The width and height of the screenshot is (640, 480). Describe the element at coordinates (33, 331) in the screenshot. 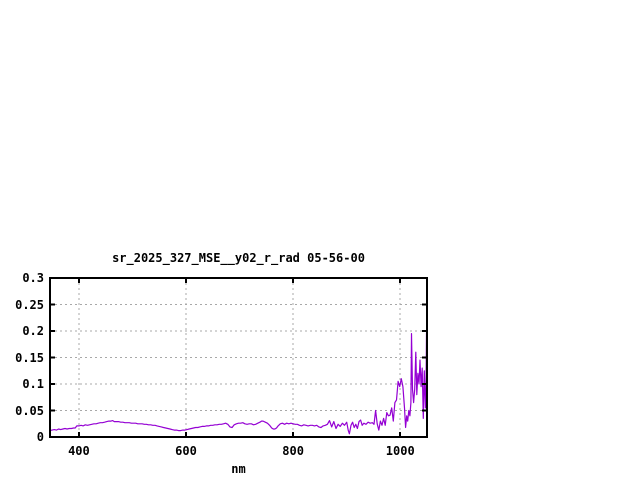

I see `y-tick-label: 0.2` at that location.